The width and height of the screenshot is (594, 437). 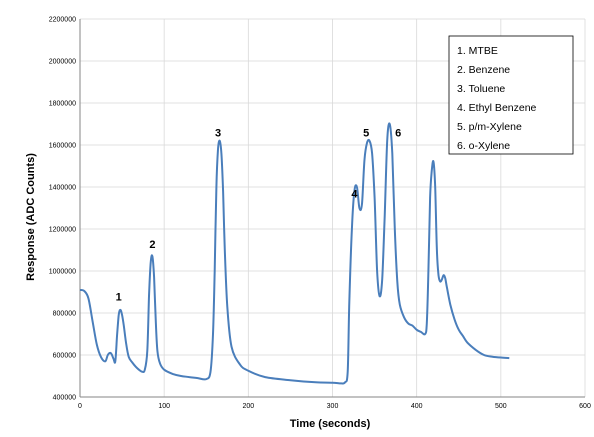 I want to click on y-tick-label: 800000, so click(x=64, y=314).